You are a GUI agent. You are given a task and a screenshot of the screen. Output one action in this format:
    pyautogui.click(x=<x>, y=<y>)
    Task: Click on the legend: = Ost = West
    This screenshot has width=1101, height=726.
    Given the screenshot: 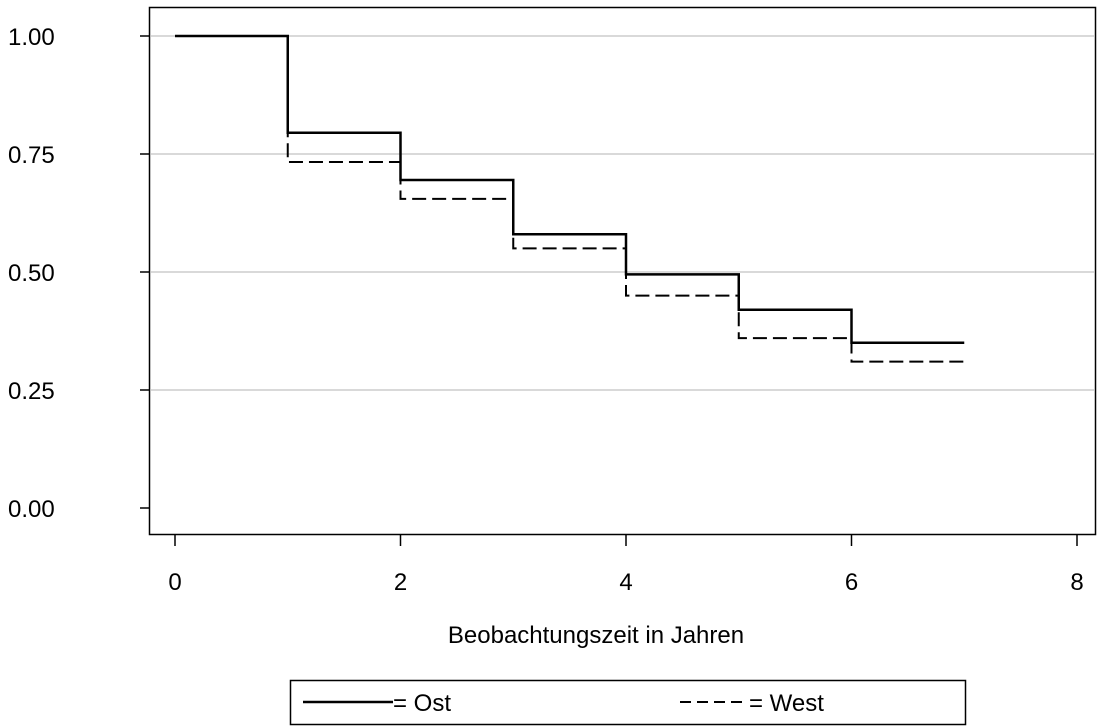 What is the action you would take?
    pyautogui.click(x=628, y=702)
    